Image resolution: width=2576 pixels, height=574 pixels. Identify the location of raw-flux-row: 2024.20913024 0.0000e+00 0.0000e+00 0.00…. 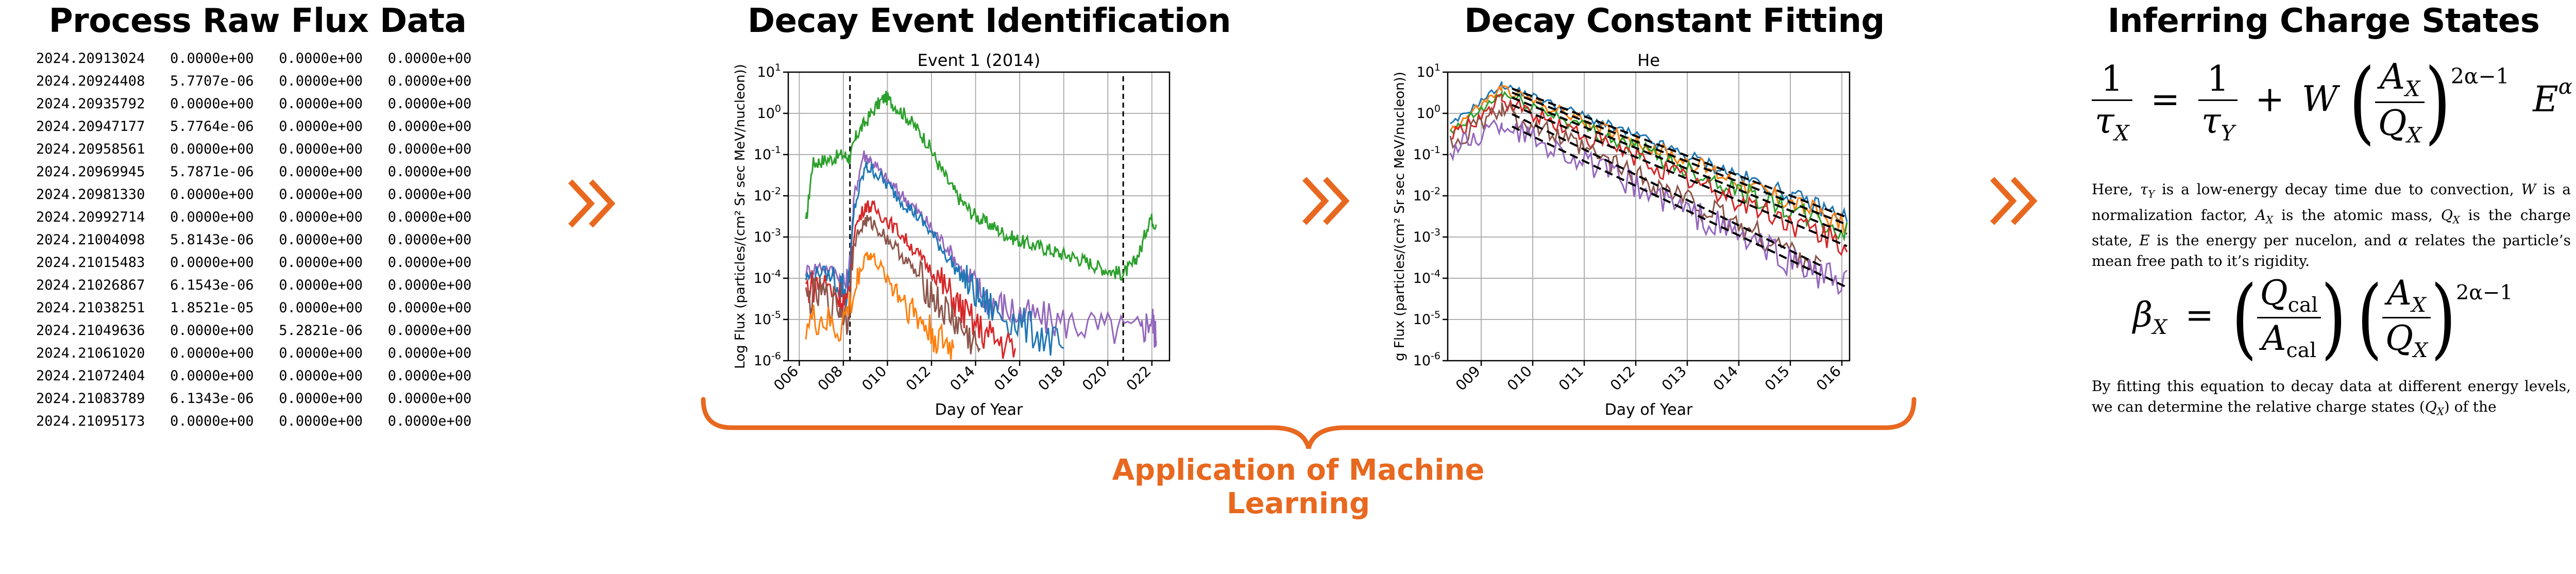
(254, 58).